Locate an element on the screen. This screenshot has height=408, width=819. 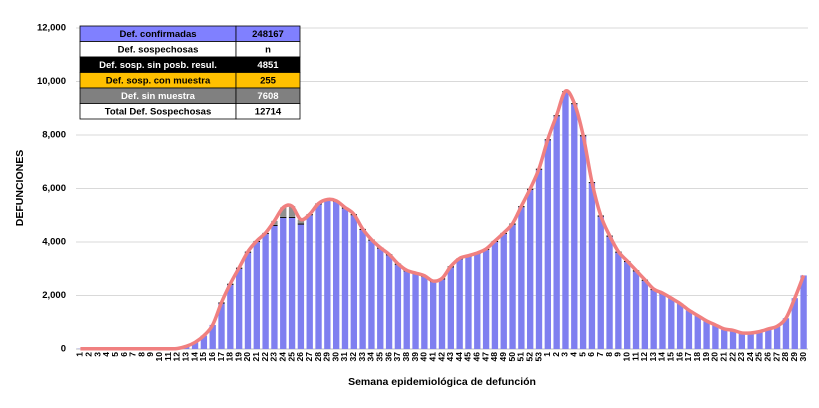
y-tick-label: 2,000 is located at coordinates (54, 295).